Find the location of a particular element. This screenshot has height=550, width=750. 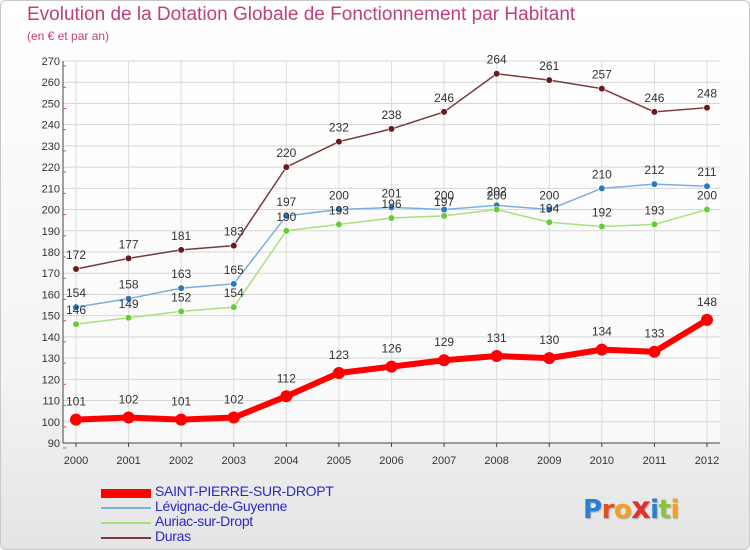

proxiti-logo: Proxiti is located at coordinates (631, 508).